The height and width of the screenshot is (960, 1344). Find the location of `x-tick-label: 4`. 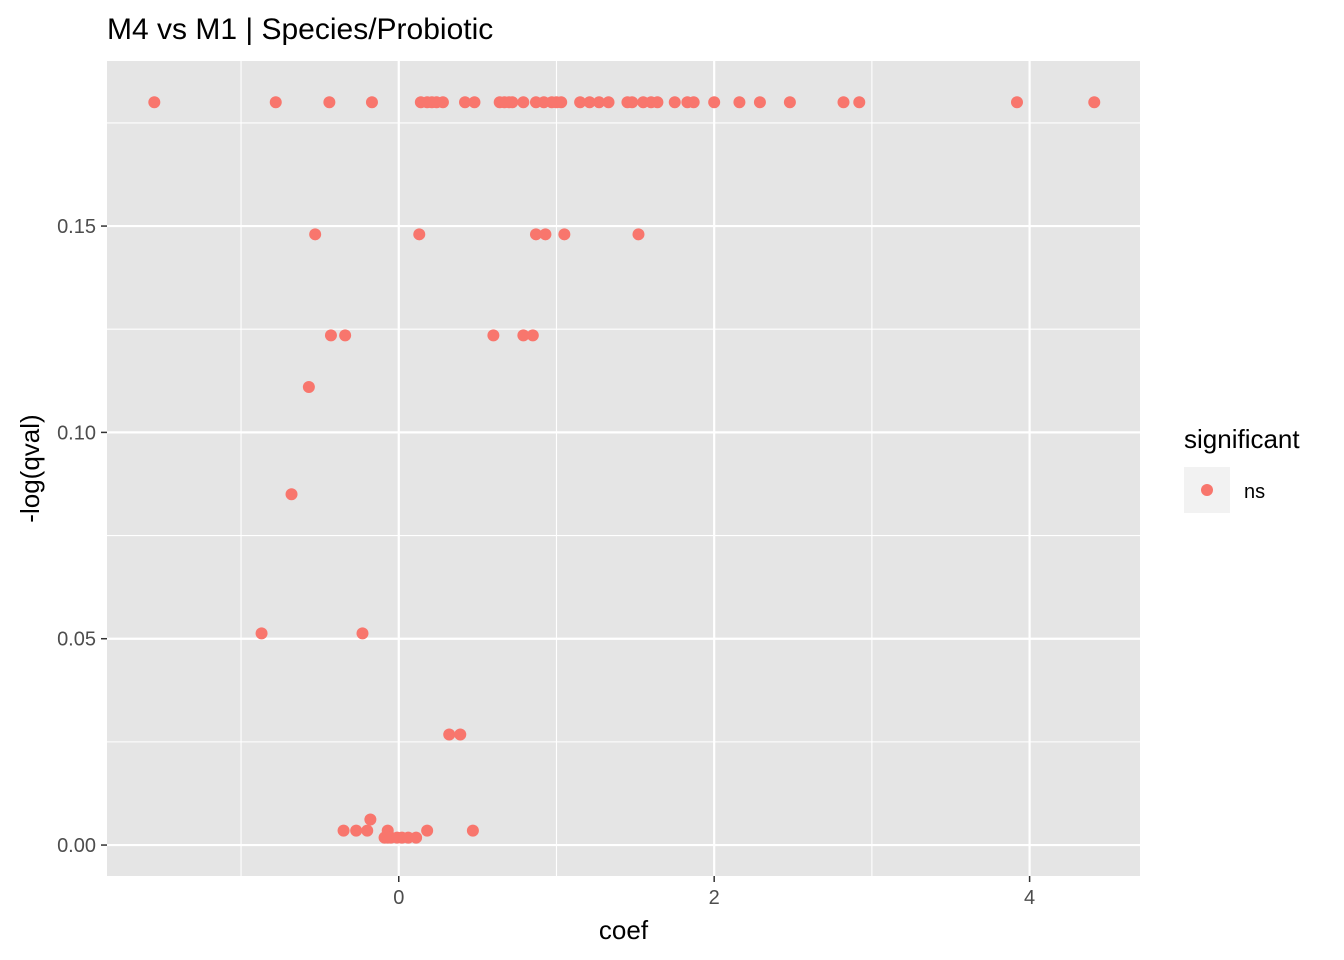

x-tick-label: 4 is located at coordinates (1029, 898).